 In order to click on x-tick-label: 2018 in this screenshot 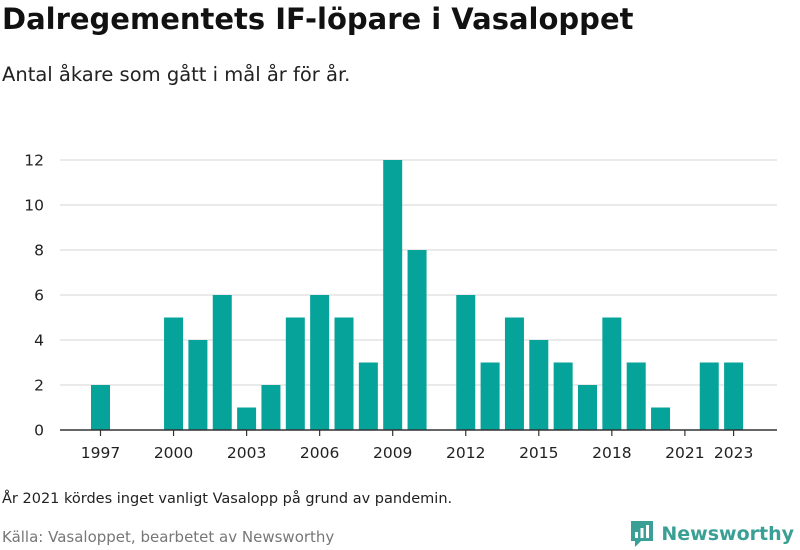, I will do `click(611, 453)`.